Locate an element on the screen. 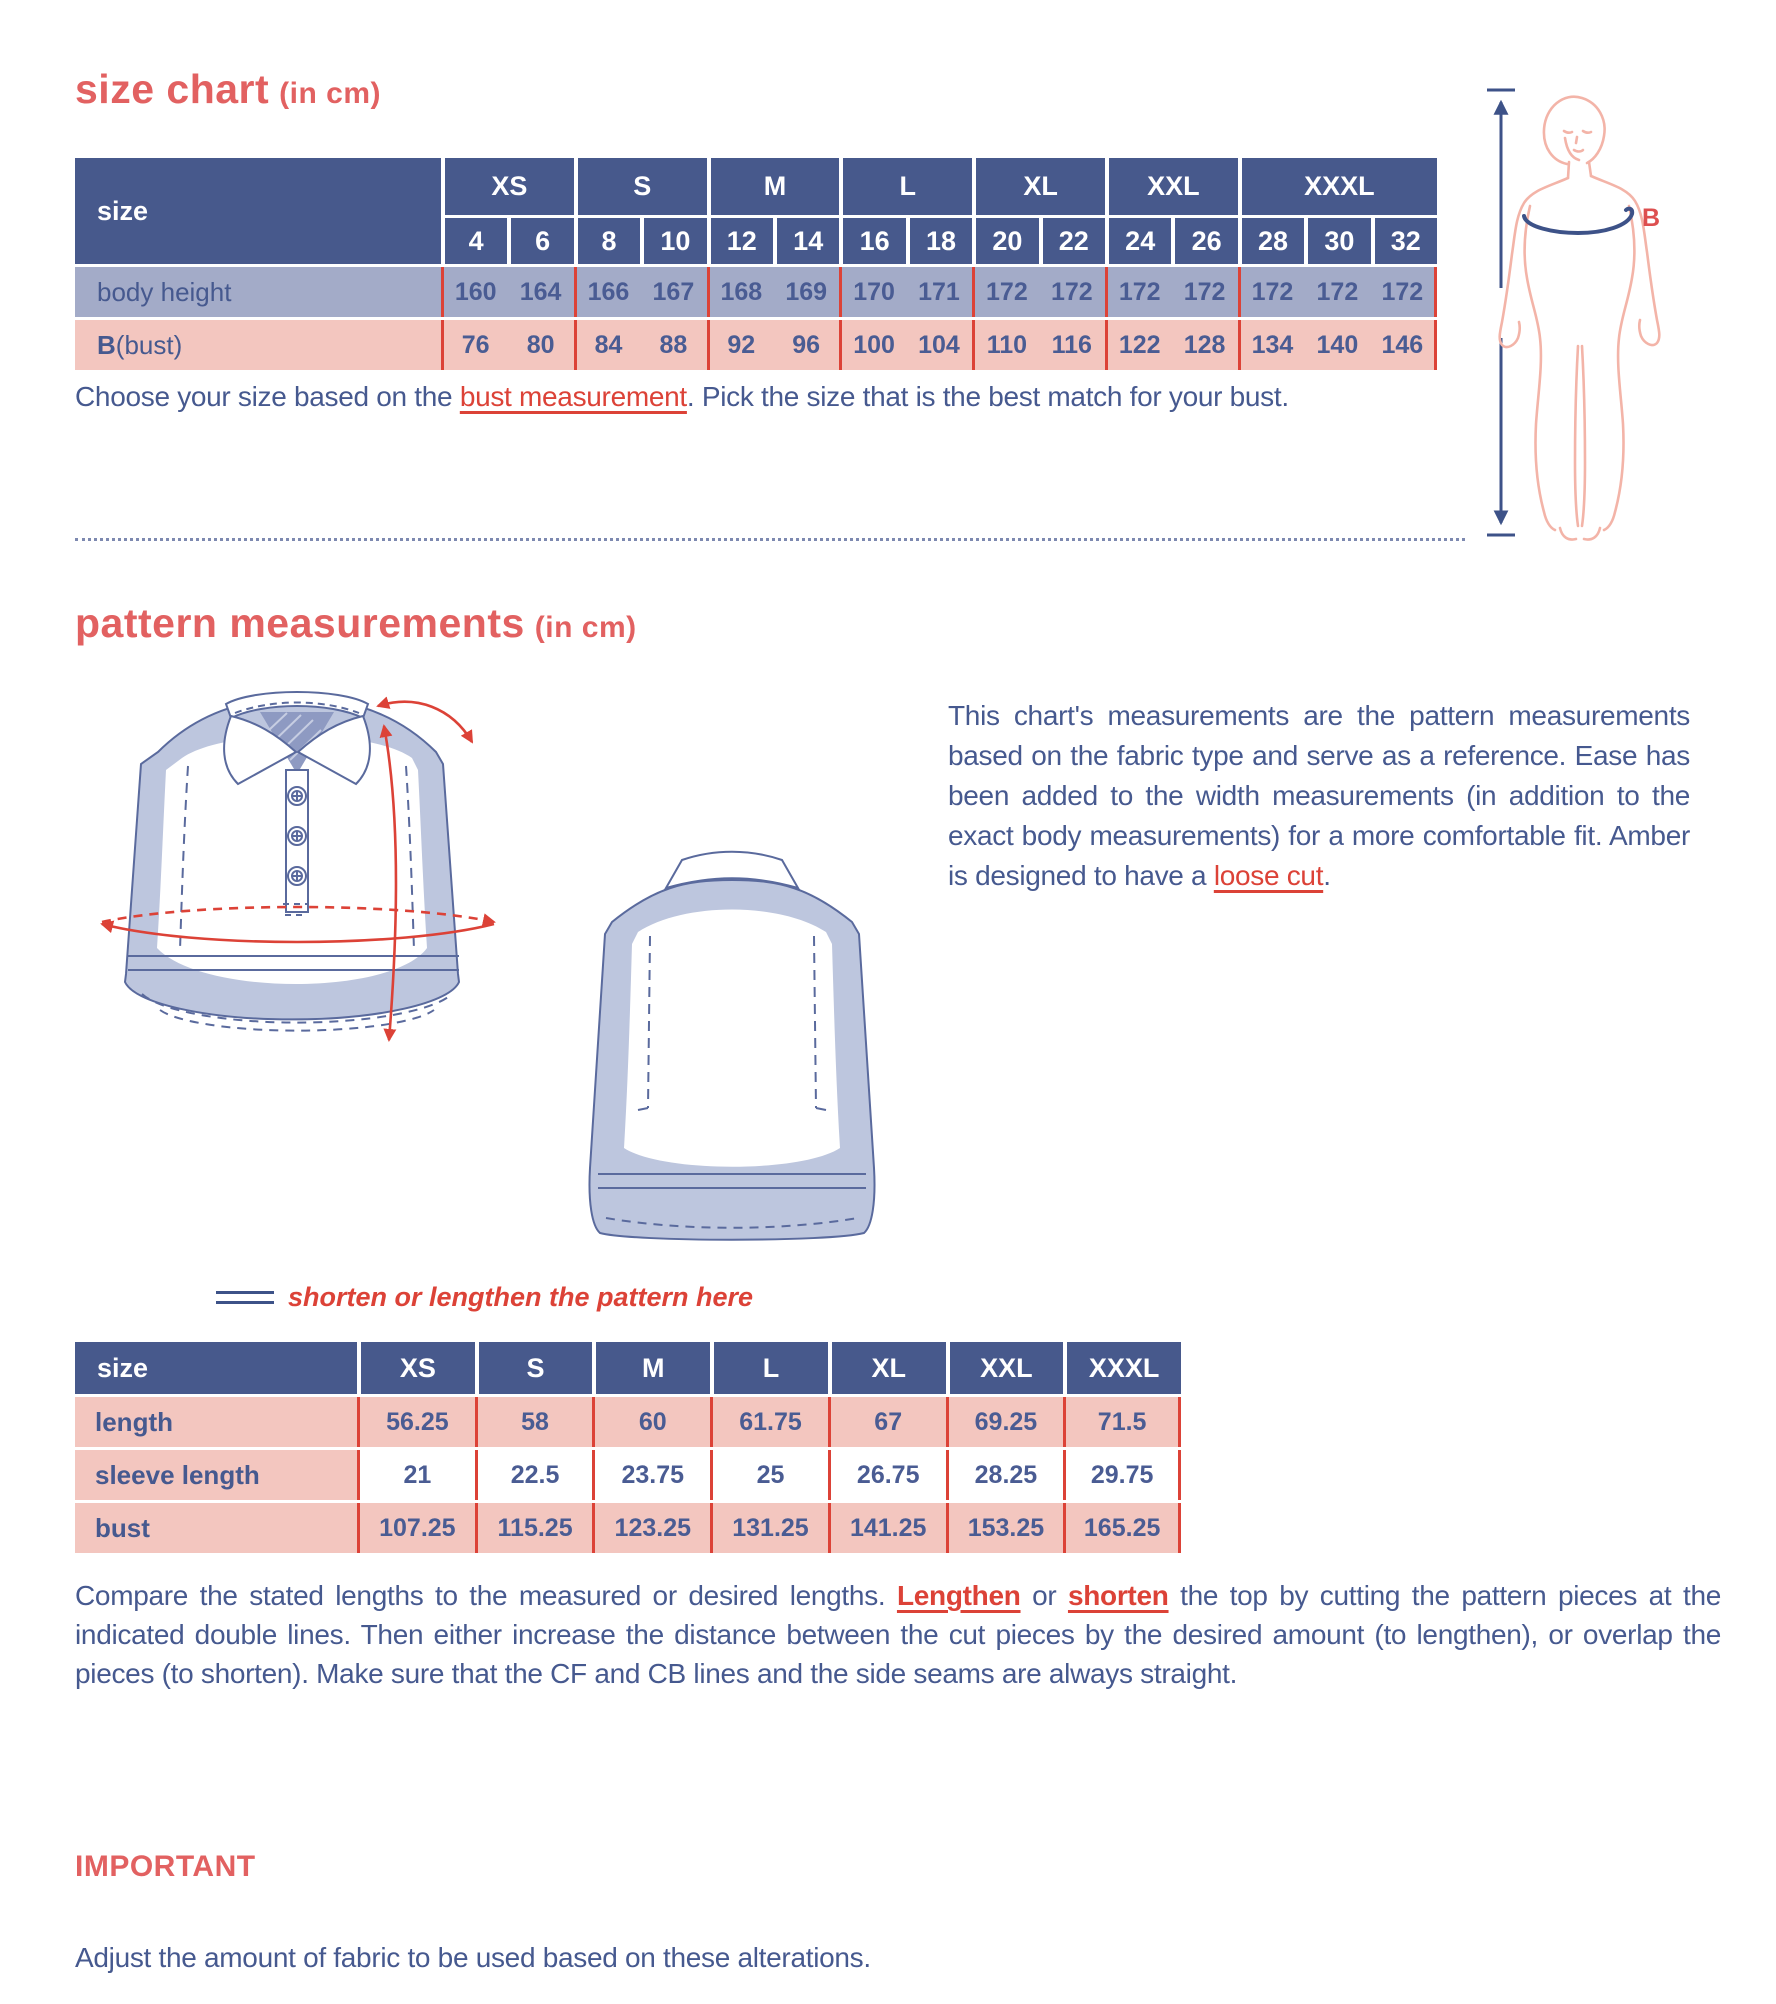 The height and width of the screenshot is (2004, 1776). measurement-cell: 110 is located at coordinates (1005, 345).